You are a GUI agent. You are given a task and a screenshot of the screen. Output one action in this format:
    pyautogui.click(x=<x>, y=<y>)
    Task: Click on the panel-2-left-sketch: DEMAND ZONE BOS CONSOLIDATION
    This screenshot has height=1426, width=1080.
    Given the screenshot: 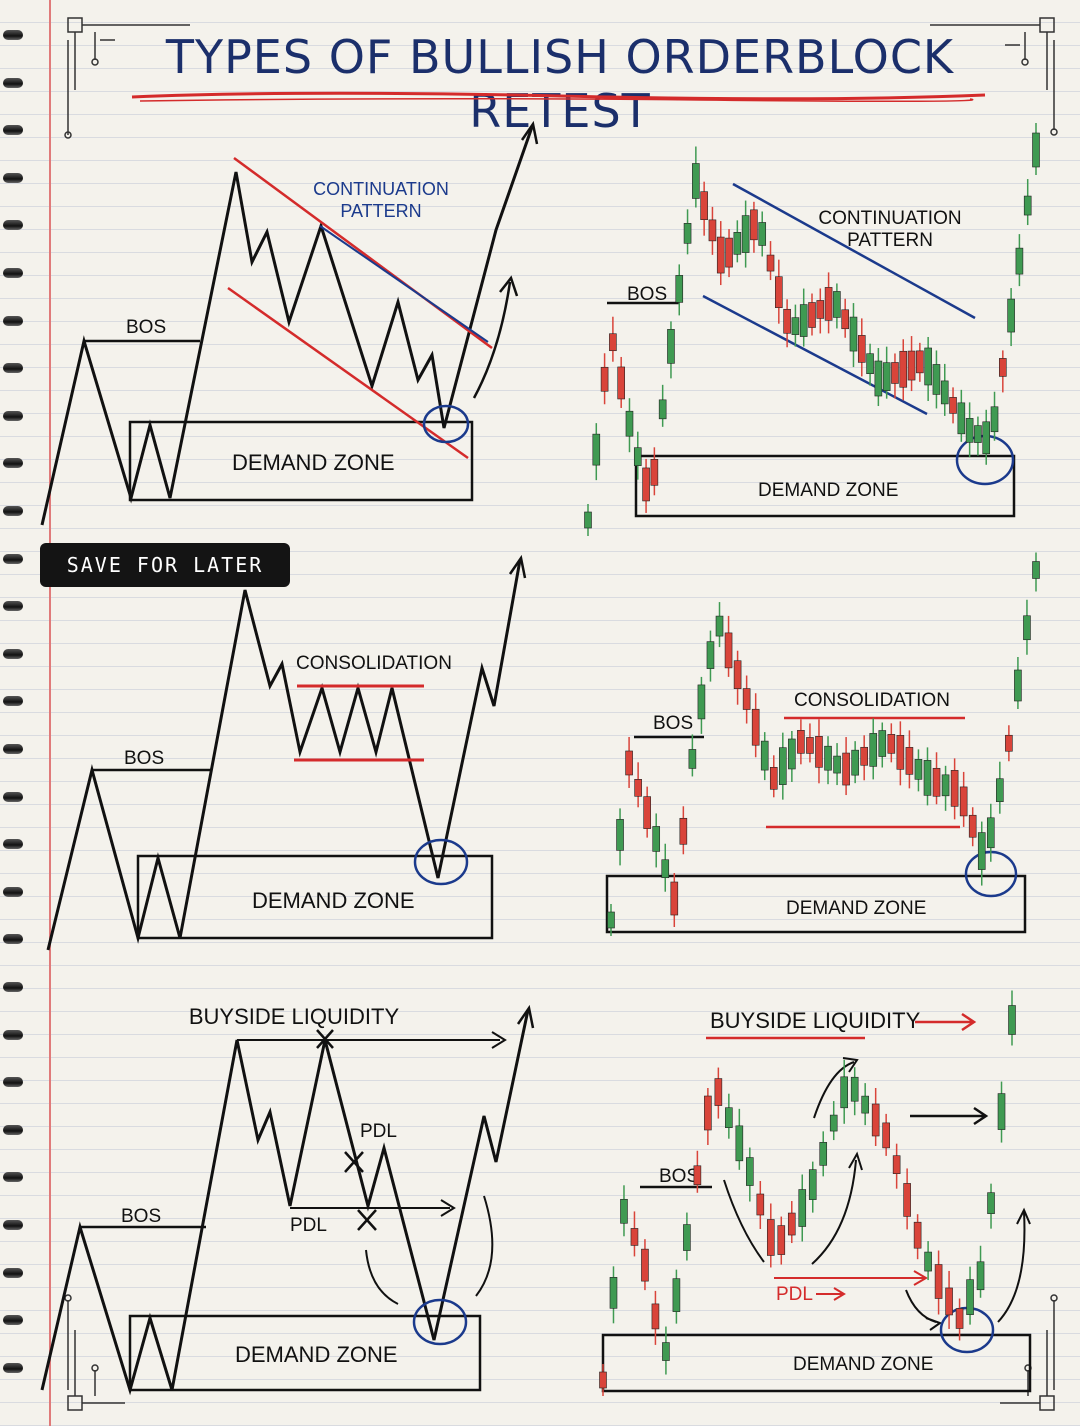 What is the action you would take?
    pyautogui.click(x=286, y=752)
    